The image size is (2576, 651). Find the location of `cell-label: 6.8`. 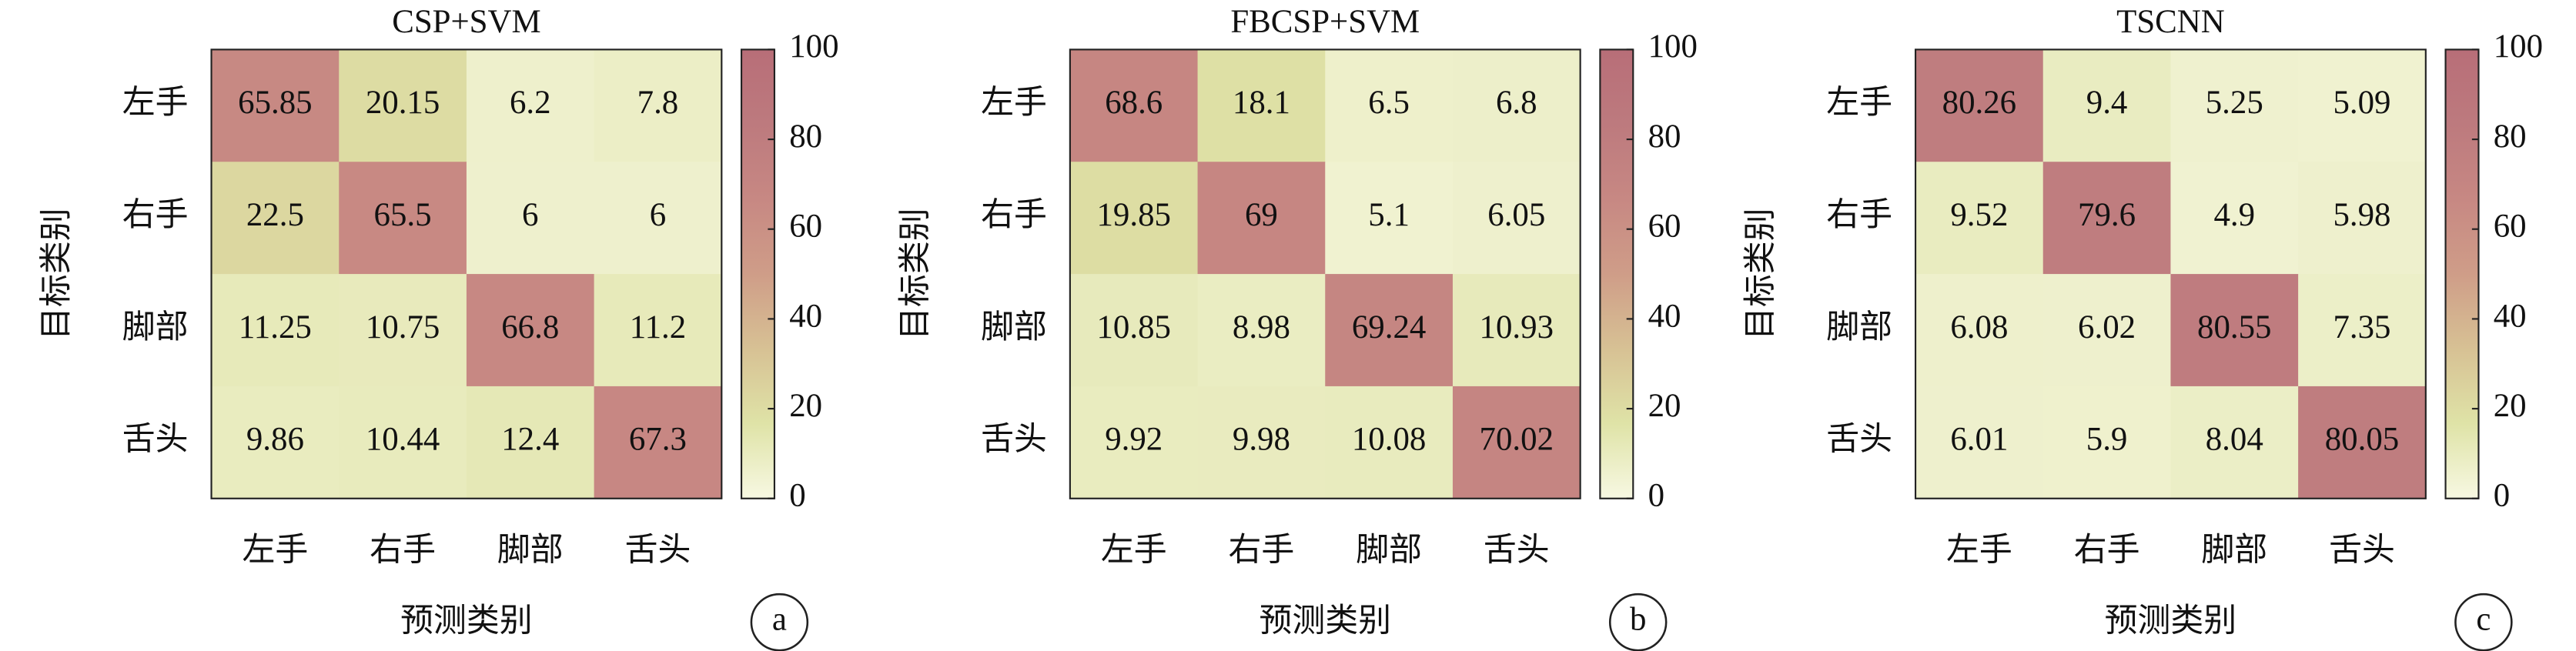

cell-label: 6.8 is located at coordinates (1517, 103).